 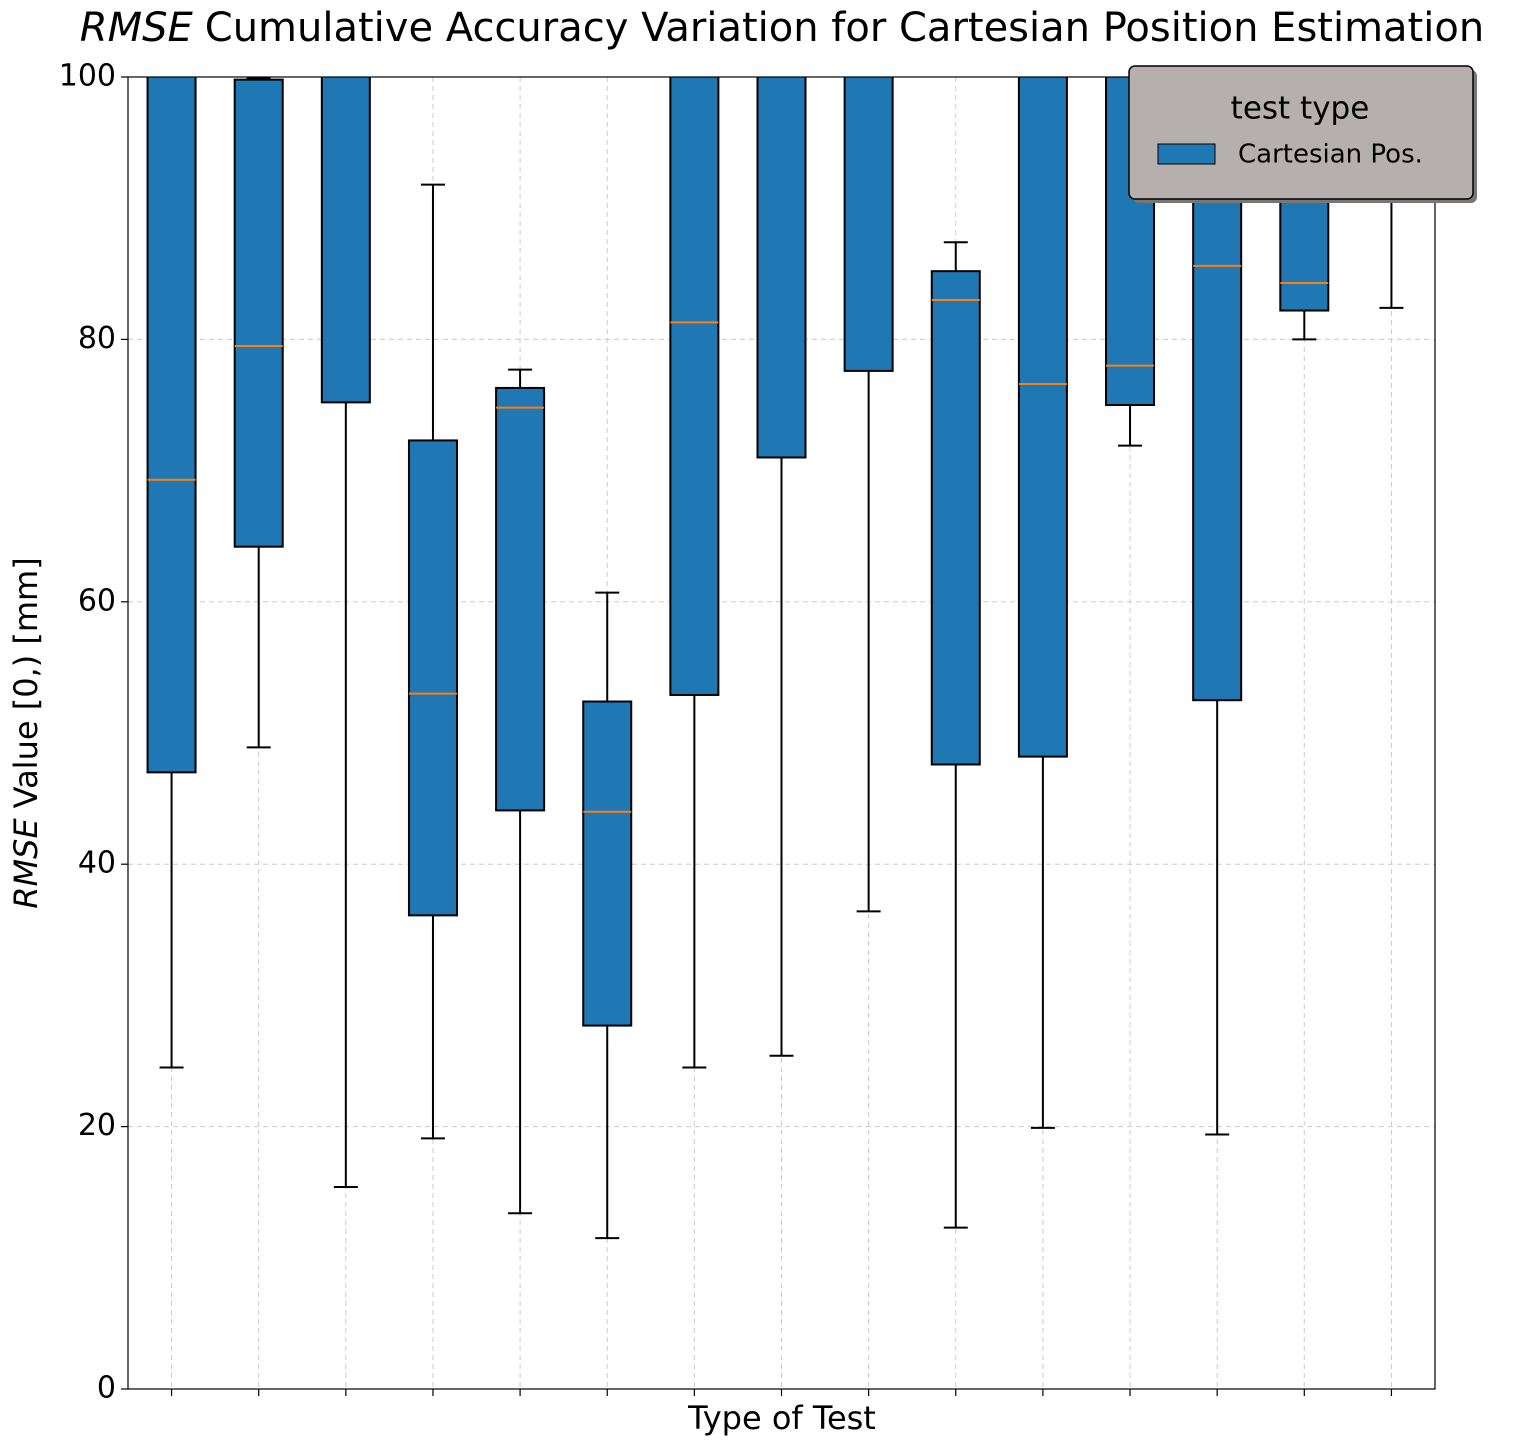 I want to click on y-label-italic: RMSE, so click(x=26, y=863).